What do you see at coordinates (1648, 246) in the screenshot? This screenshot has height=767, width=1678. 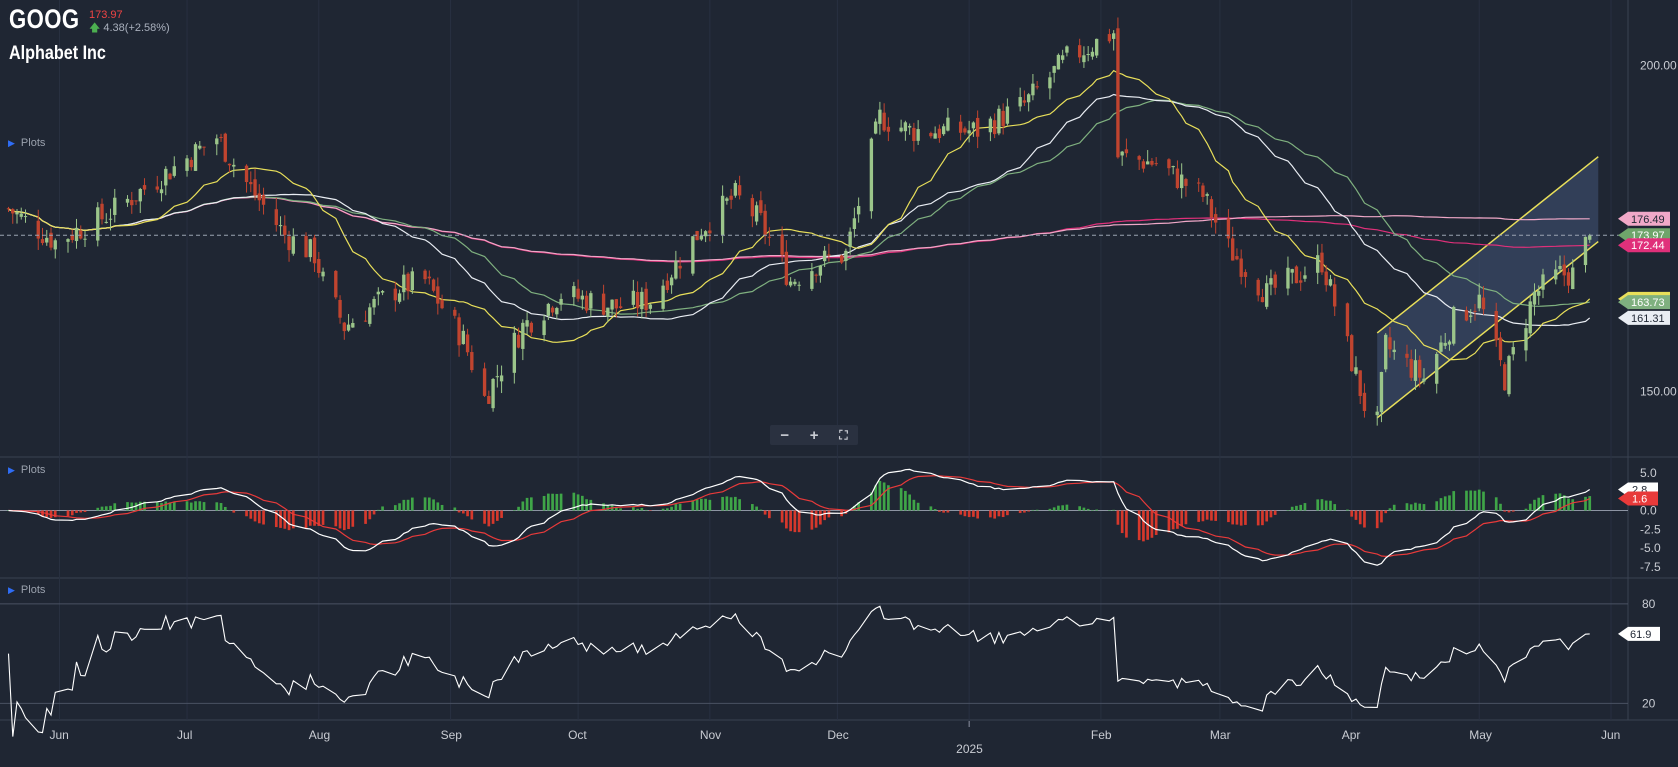 I see `price-tag-label: 172.44` at bounding box center [1648, 246].